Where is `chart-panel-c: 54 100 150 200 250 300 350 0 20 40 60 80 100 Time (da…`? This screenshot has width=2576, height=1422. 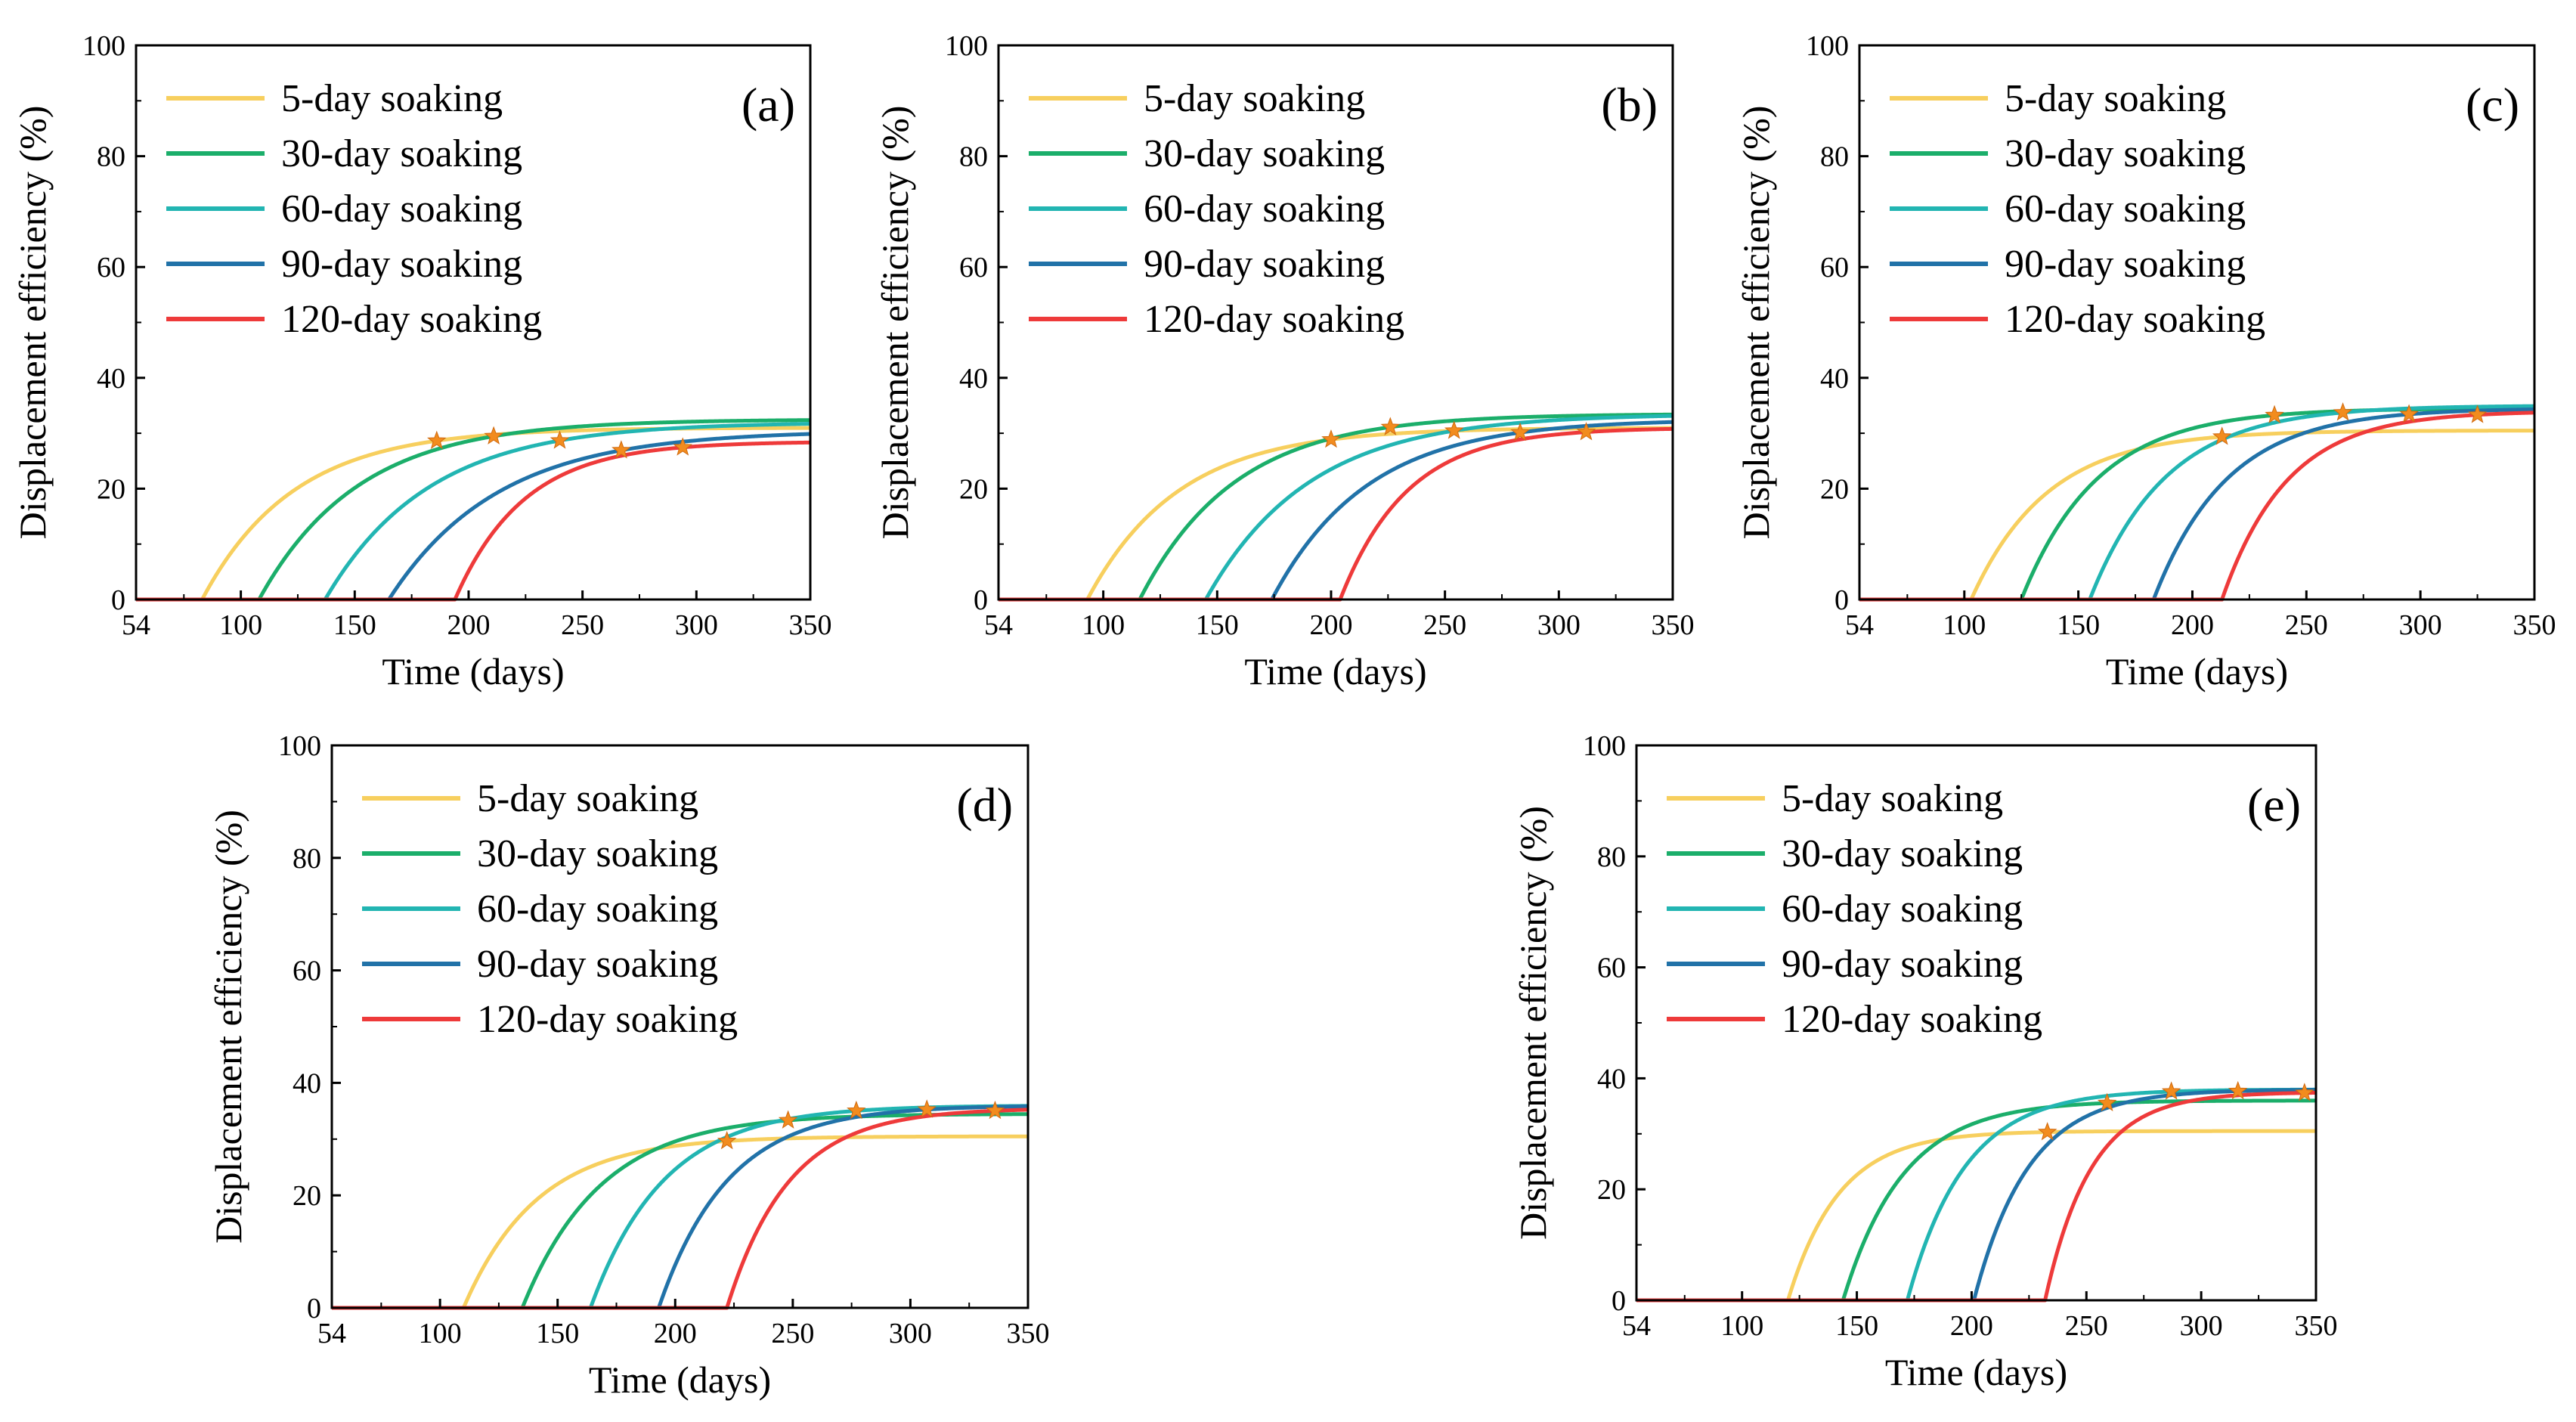 chart-panel-c: 54 100 150 200 250 300 350 0 20 40 60 80 100 Time (da… is located at coordinates (2145, 361).